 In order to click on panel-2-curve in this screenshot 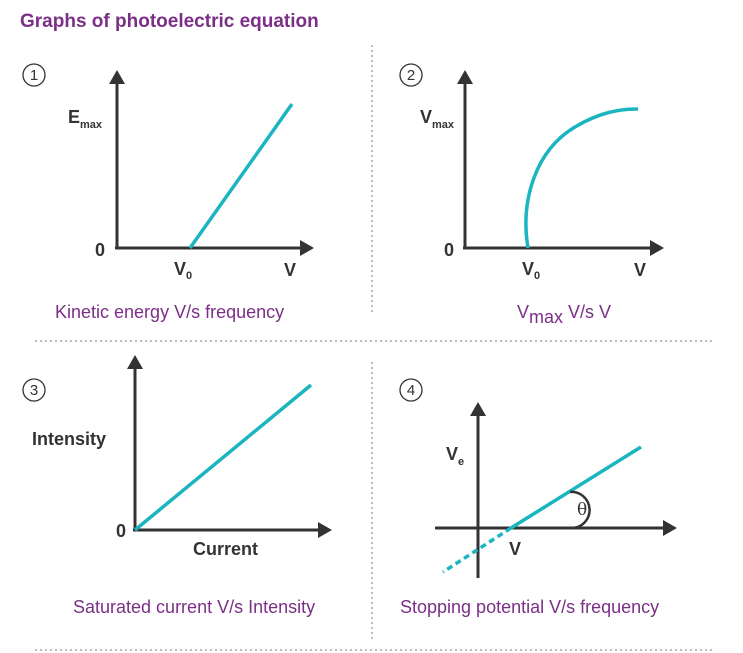, I will do `click(581, 178)`.